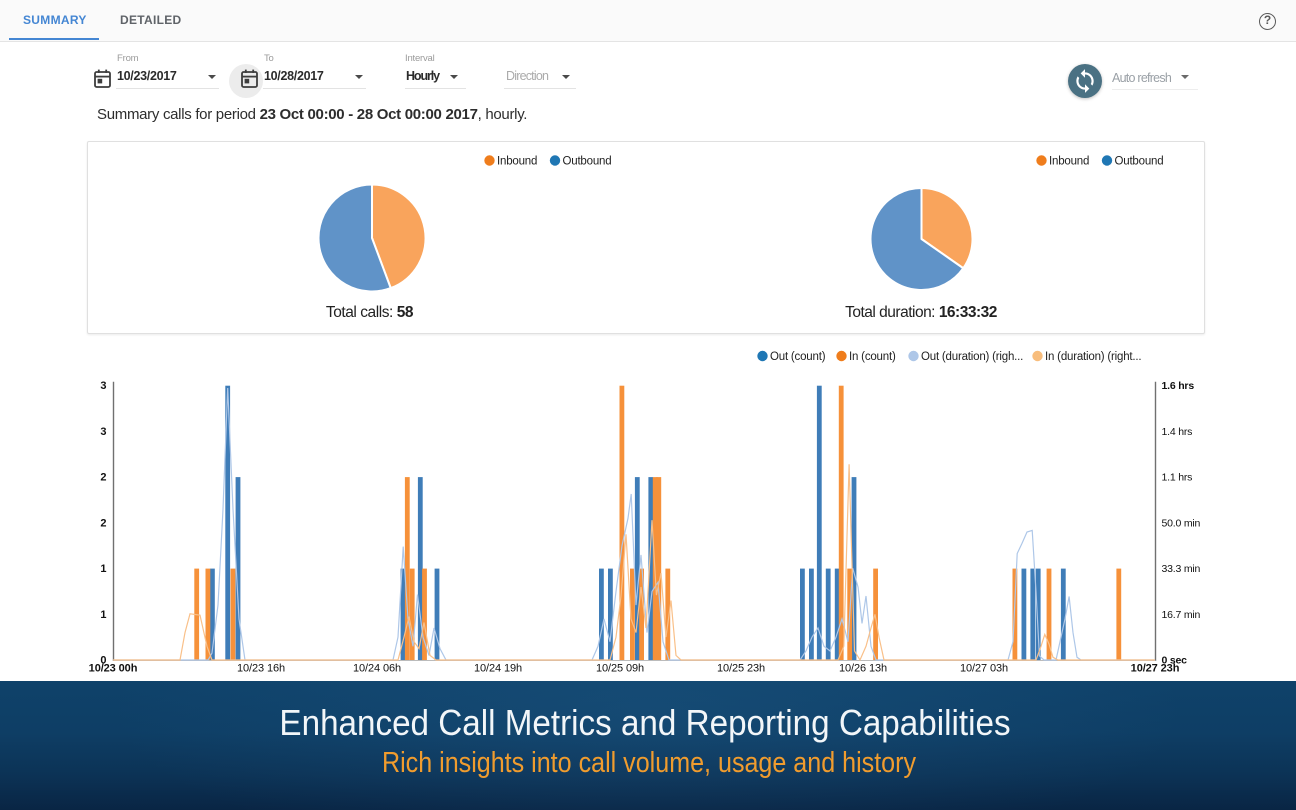 This screenshot has width=1296, height=810. What do you see at coordinates (103, 661) in the screenshot?
I see `svg-text: 0` at bounding box center [103, 661].